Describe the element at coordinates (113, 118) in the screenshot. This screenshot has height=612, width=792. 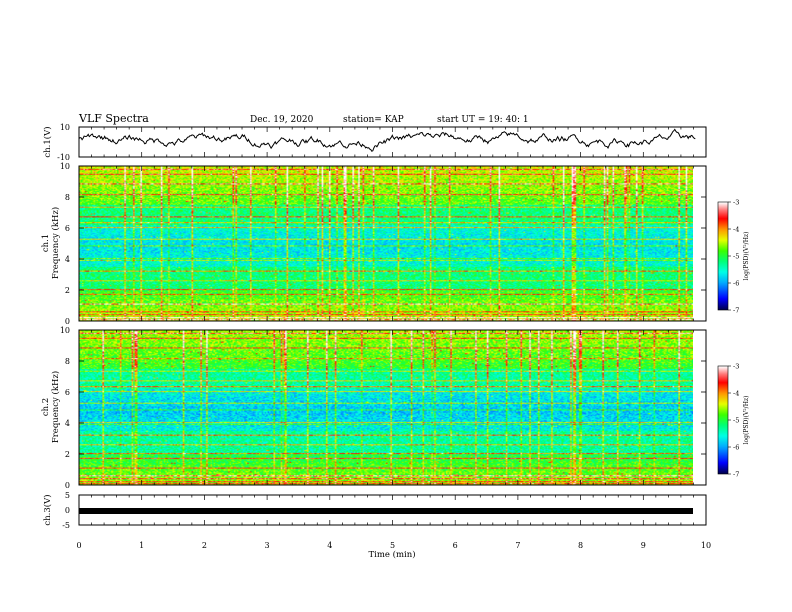
I see `figure-title: VLF Spectra` at that location.